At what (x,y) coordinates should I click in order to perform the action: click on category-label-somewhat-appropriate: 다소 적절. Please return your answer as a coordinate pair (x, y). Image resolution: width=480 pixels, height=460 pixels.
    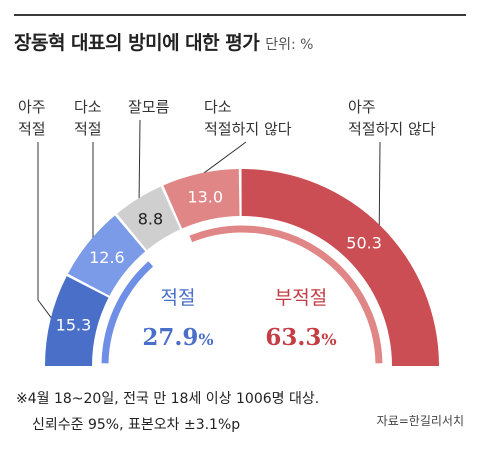
    Looking at the image, I should click on (88, 118).